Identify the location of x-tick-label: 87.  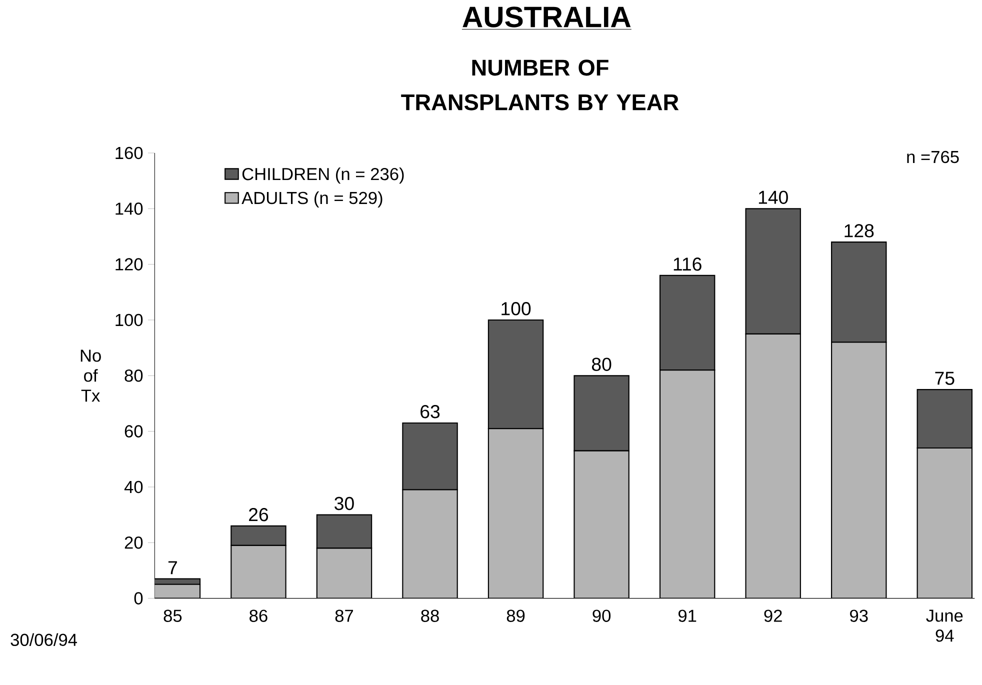
(344, 616).